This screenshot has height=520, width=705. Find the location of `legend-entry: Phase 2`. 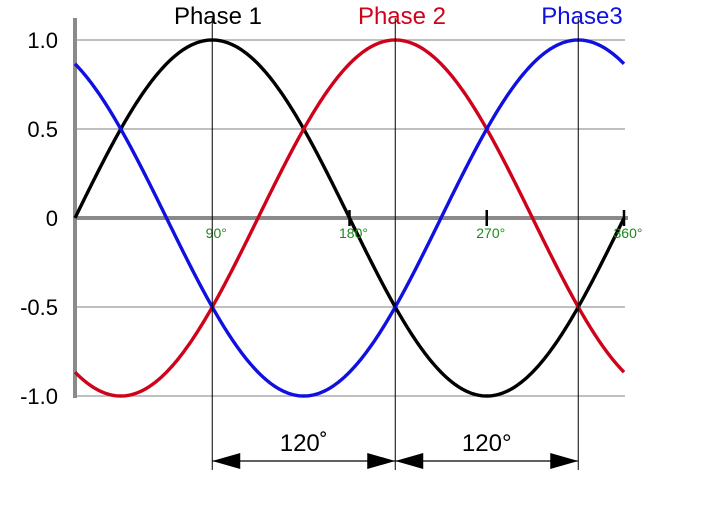

legend-entry: Phase 2 is located at coordinates (402, 16).